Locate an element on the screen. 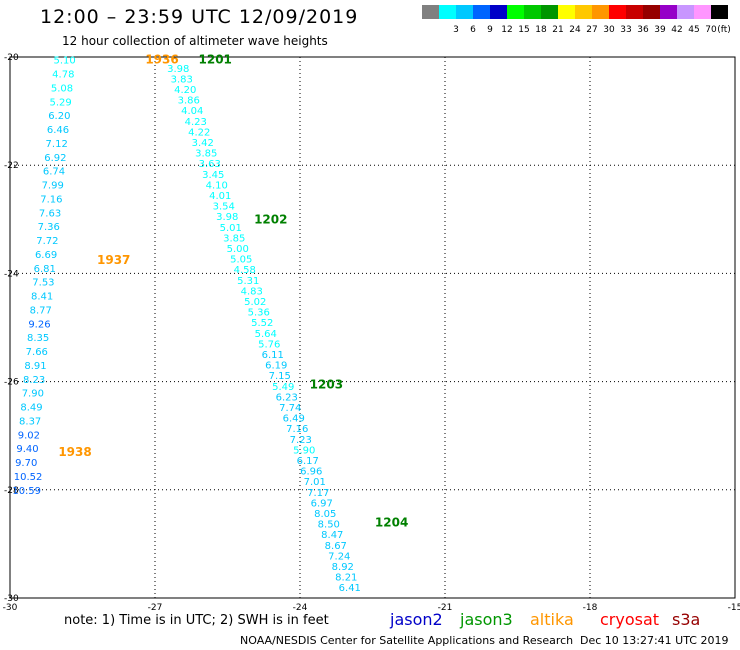 The image size is (740, 650). wave-height-value: 4.58 is located at coordinates (245, 270).